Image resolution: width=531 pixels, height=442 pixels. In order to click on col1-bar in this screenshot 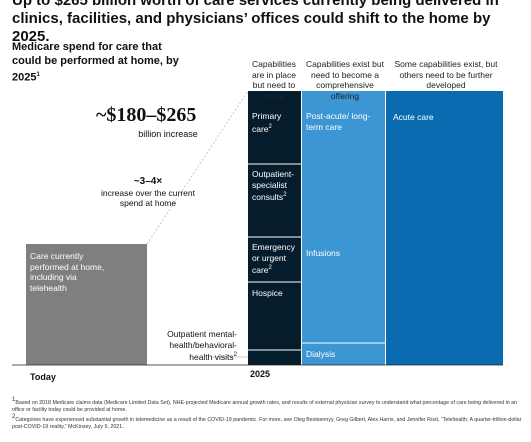, I will do `click(274, 228)`.